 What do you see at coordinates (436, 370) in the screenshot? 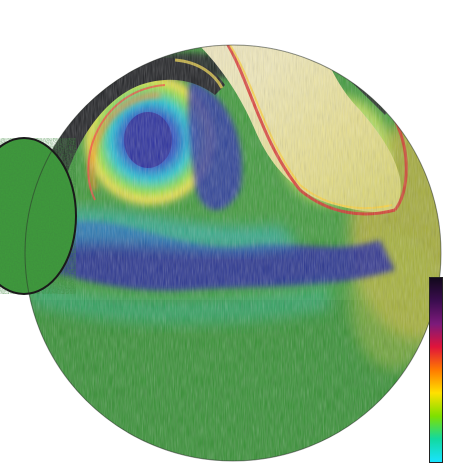
I see `colorbar-legend` at bounding box center [436, 370].